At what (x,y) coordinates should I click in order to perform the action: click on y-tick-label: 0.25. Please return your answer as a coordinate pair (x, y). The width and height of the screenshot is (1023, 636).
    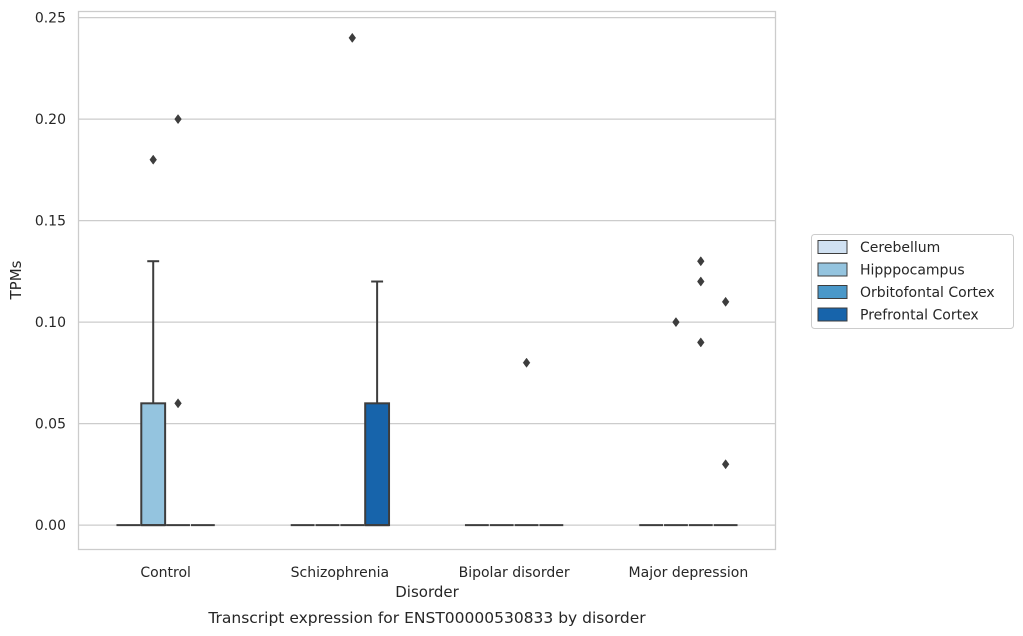
    Looking at the image, I should click on (50, 19).